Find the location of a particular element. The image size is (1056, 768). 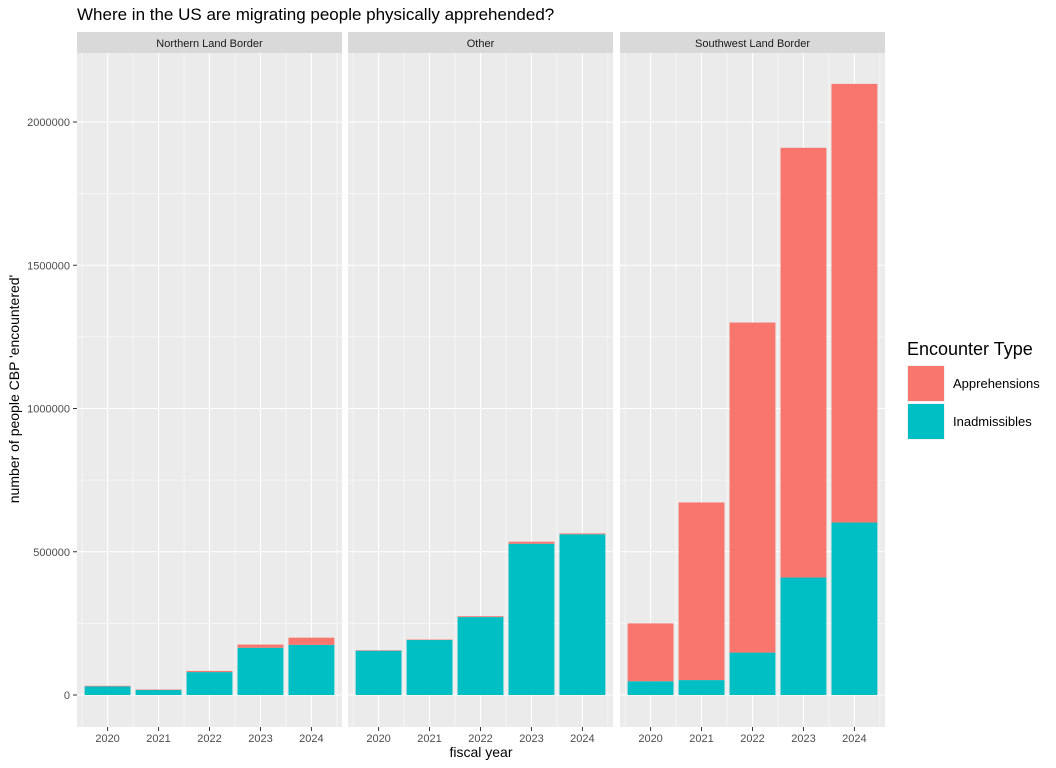

y-axis-title: number of people CBP 'encountered' is located at coordinates (14, 389).